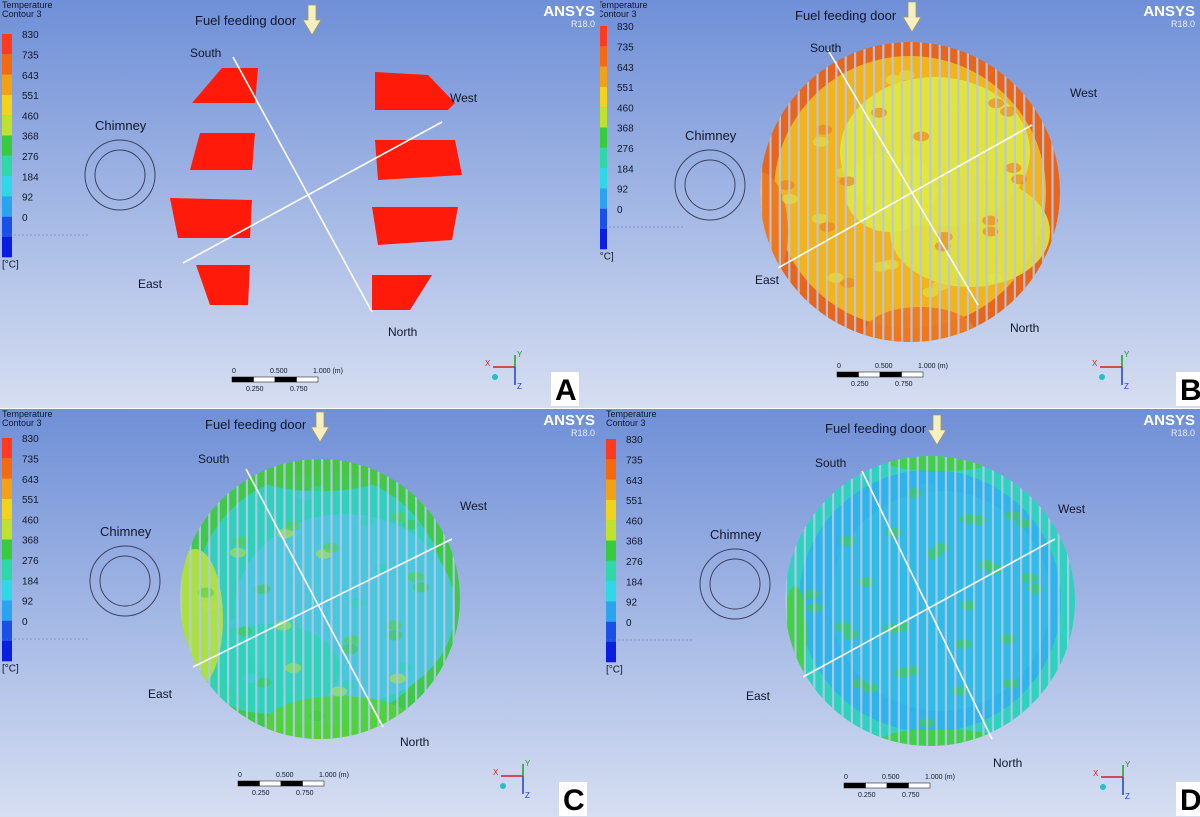 The image size is (1200, 817). Describe the element at coordinates (767, 280) in the screenshot. I see `east-label: East` at that location.